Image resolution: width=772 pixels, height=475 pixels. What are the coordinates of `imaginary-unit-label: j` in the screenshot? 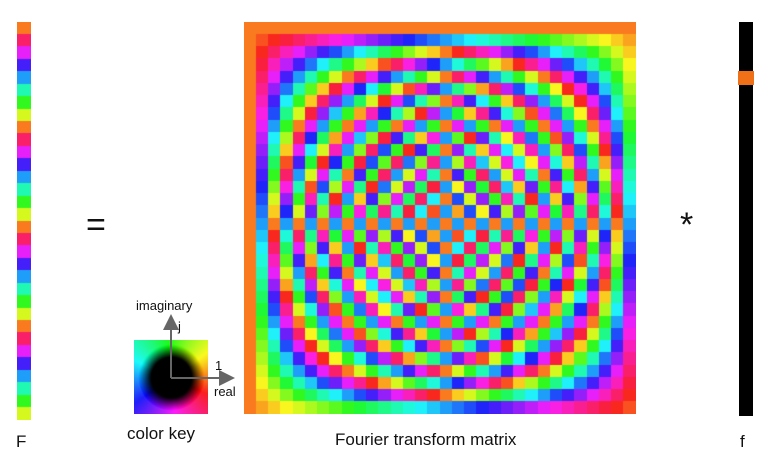 It's located at (179, 326).